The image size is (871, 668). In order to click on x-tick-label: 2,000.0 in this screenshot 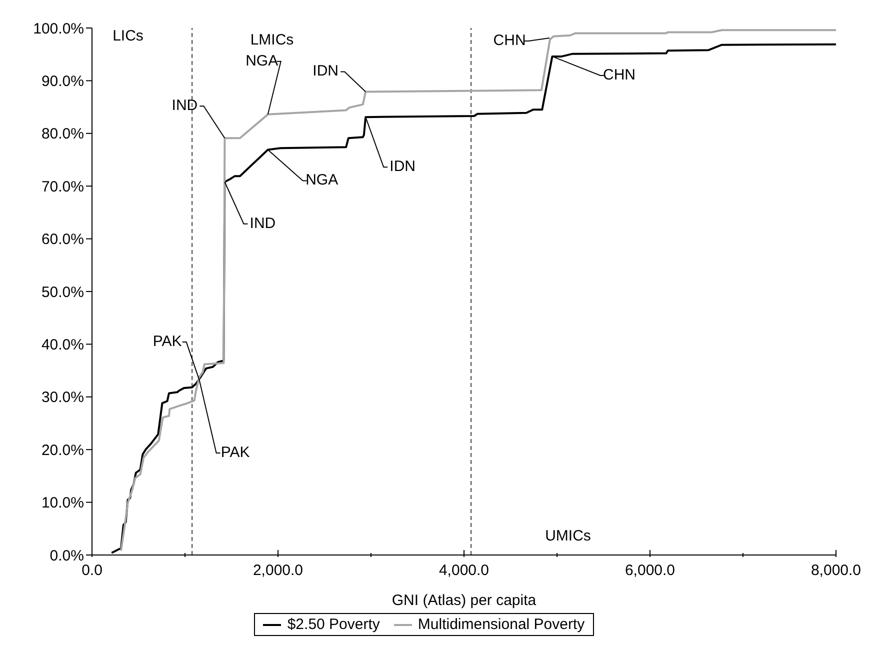, I will do `click(278, 570)`.